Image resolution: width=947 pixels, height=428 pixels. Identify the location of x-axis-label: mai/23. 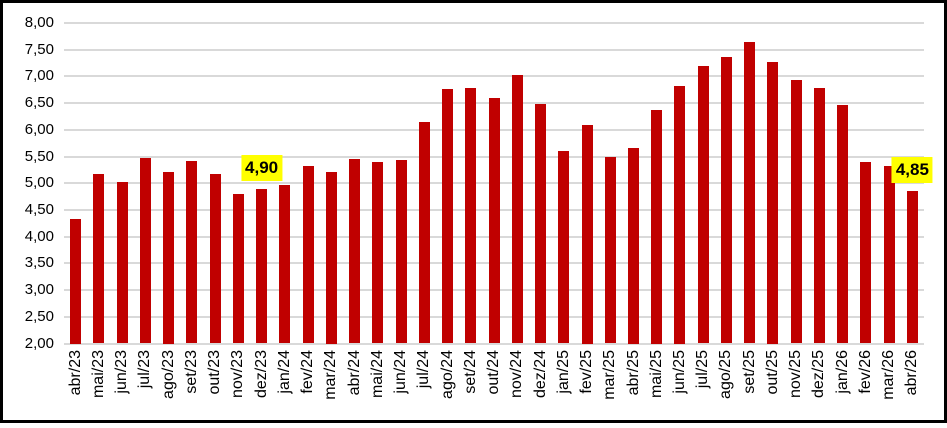
(98, 374).